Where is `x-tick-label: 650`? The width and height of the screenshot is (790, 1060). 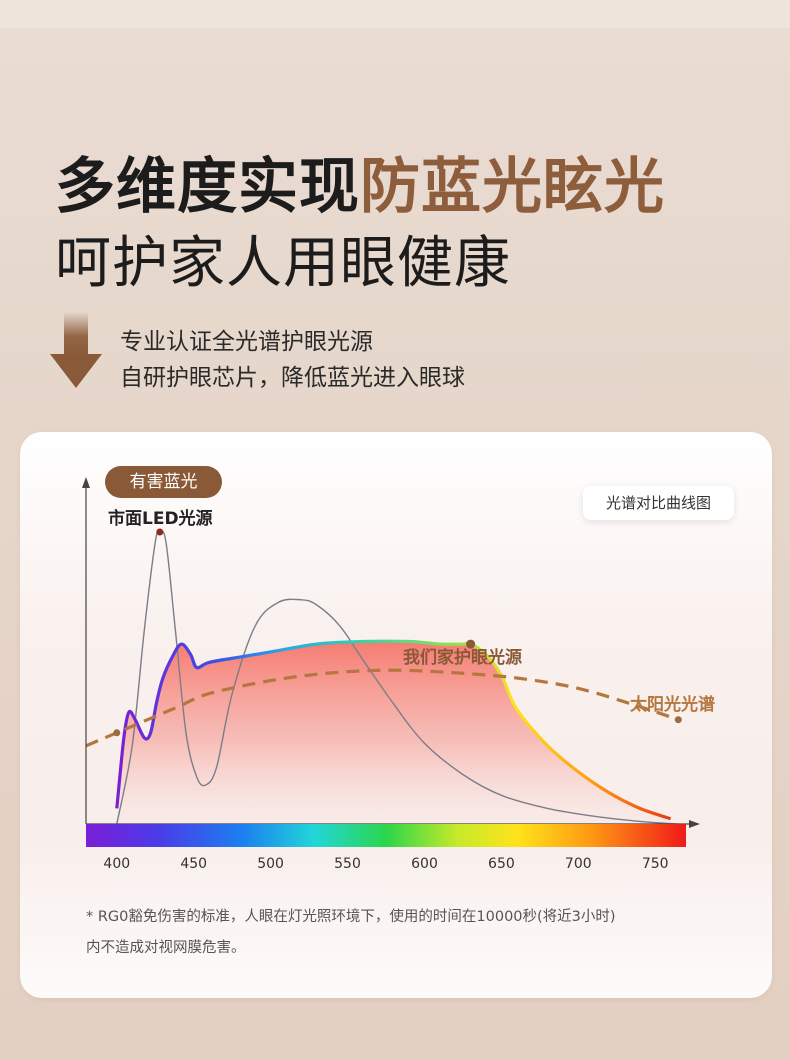 x-tick-label: 650 is located at coordinates (501, 864).